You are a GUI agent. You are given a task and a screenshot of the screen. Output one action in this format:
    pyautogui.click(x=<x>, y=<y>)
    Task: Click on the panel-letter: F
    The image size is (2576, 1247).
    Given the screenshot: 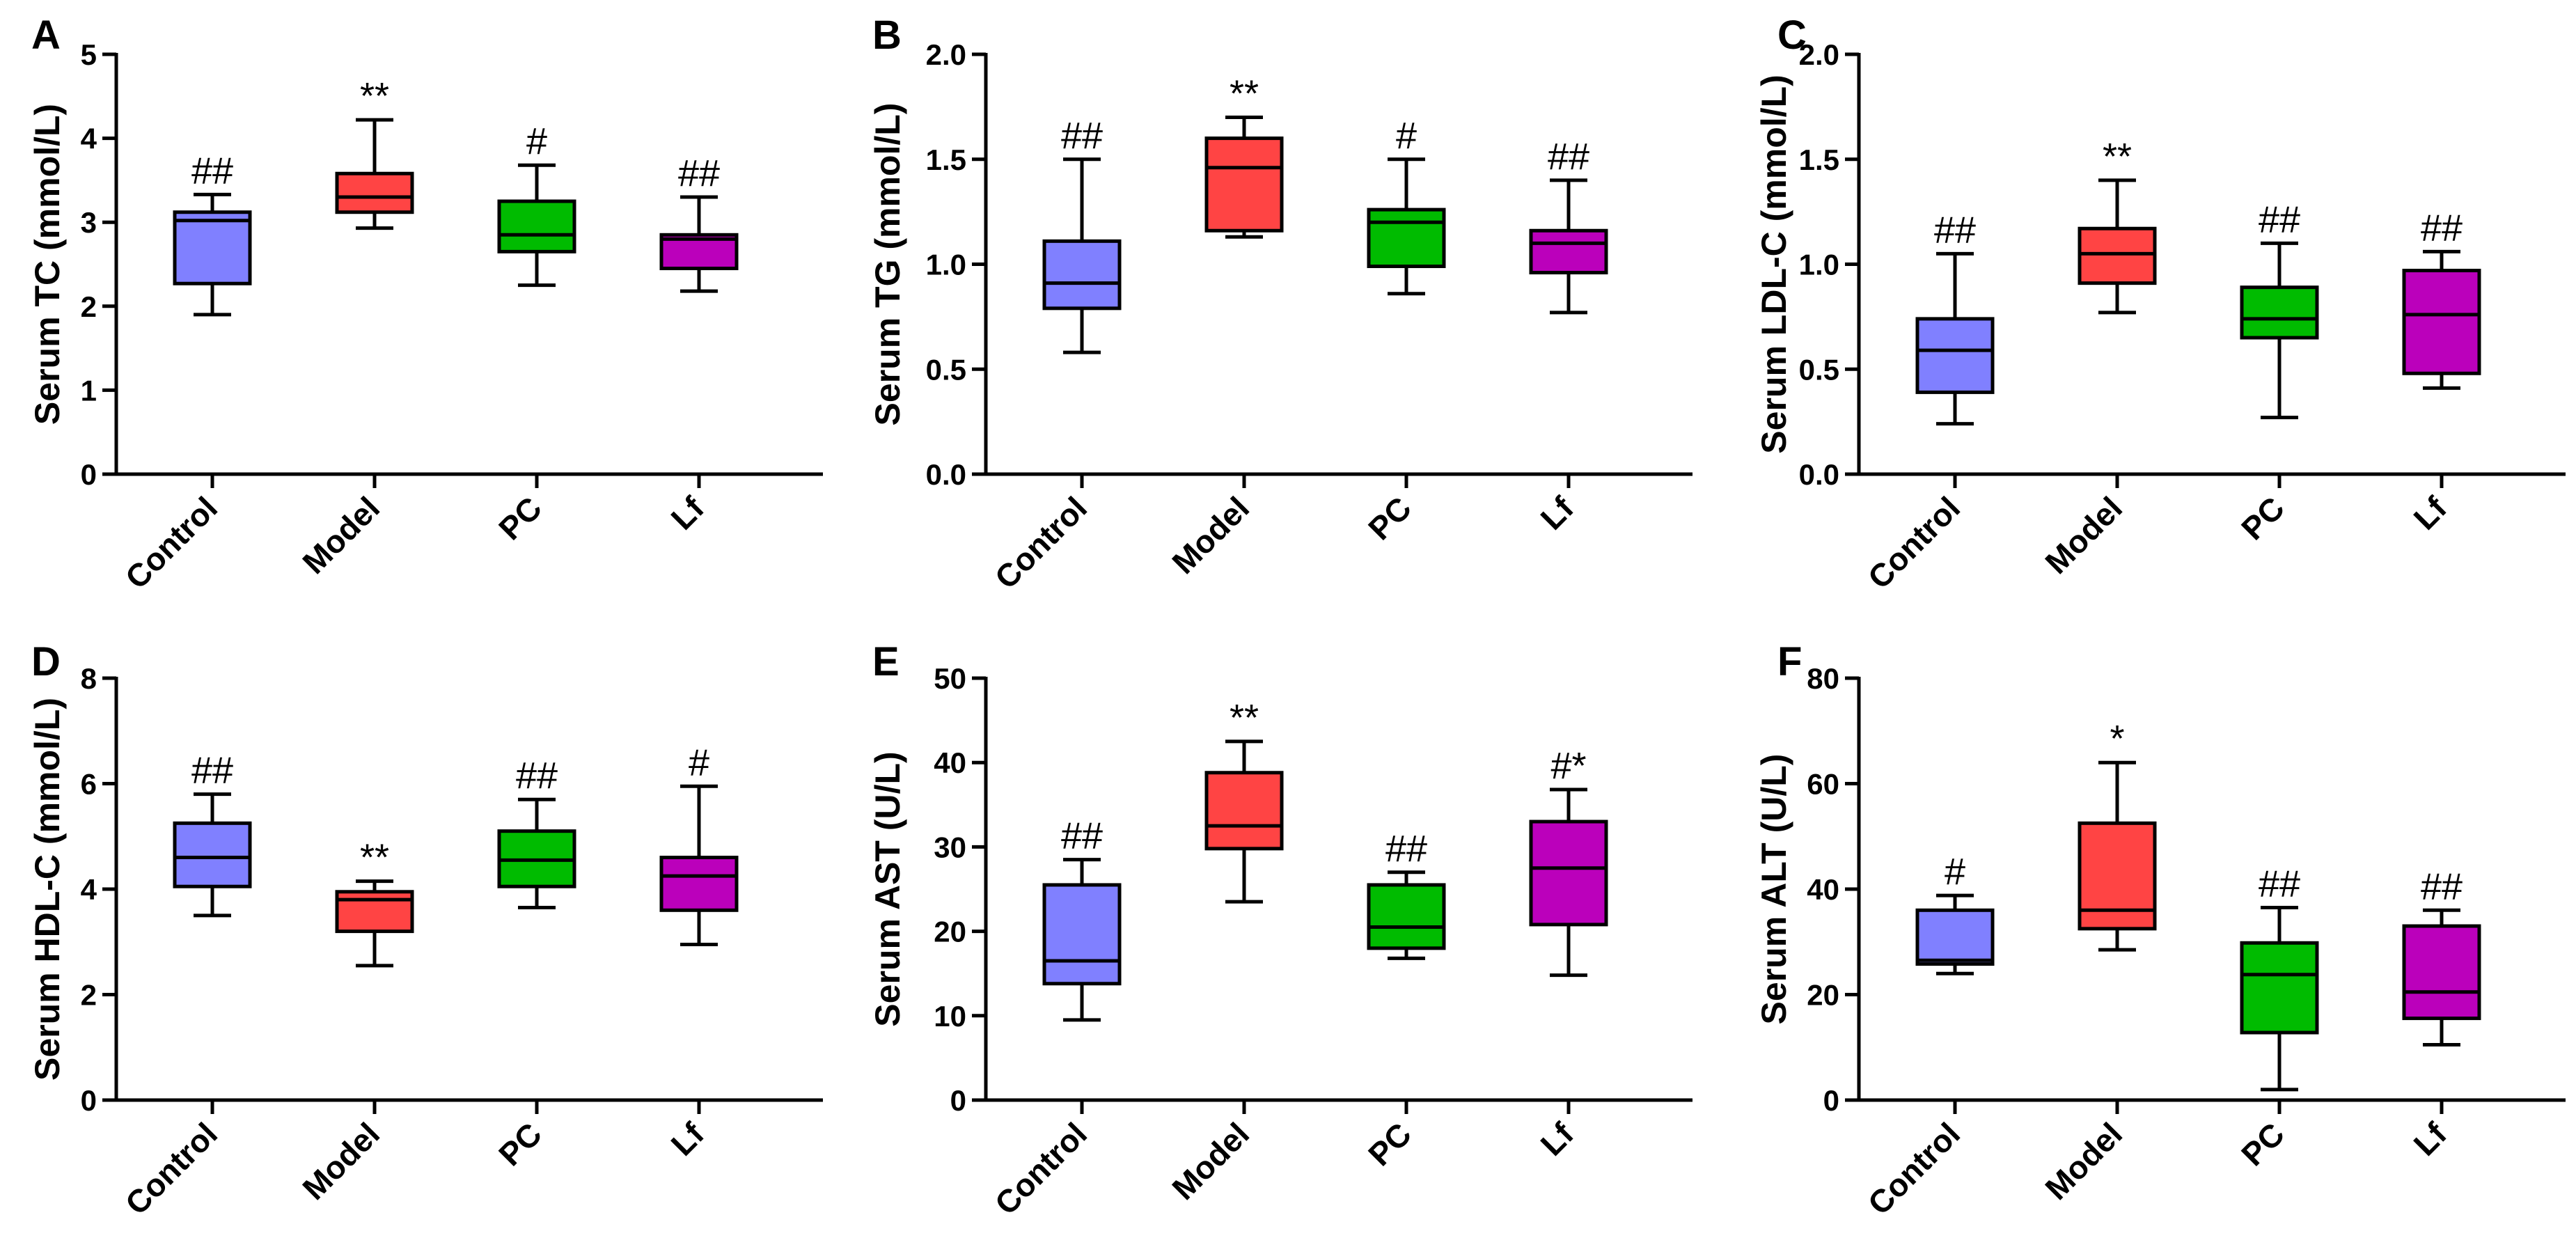 What is the action you would take?
    pyautogui.click(x=1789, y=661)
    